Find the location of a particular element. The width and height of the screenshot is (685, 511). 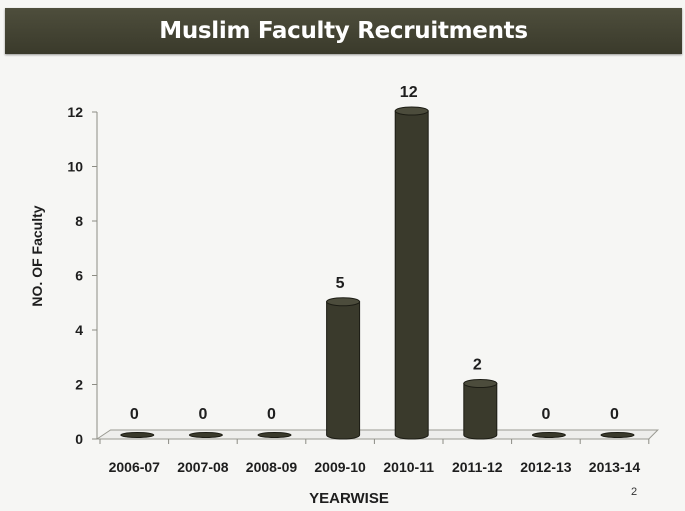

x-tick-label: 2006-07 is located at coordinates (135, 467).